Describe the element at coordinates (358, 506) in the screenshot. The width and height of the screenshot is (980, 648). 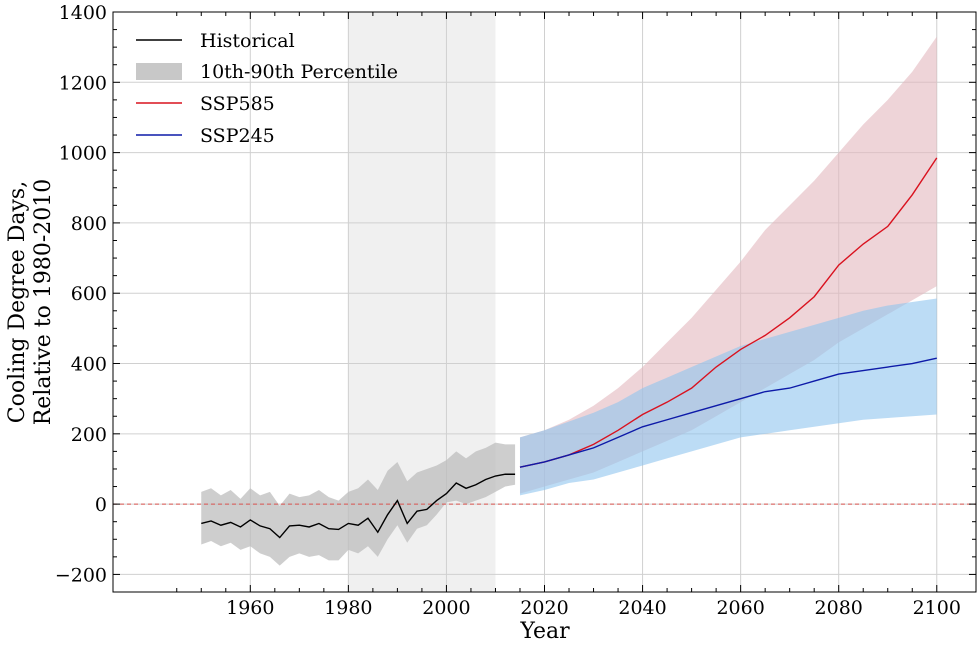
I see `historical-line` at that location.